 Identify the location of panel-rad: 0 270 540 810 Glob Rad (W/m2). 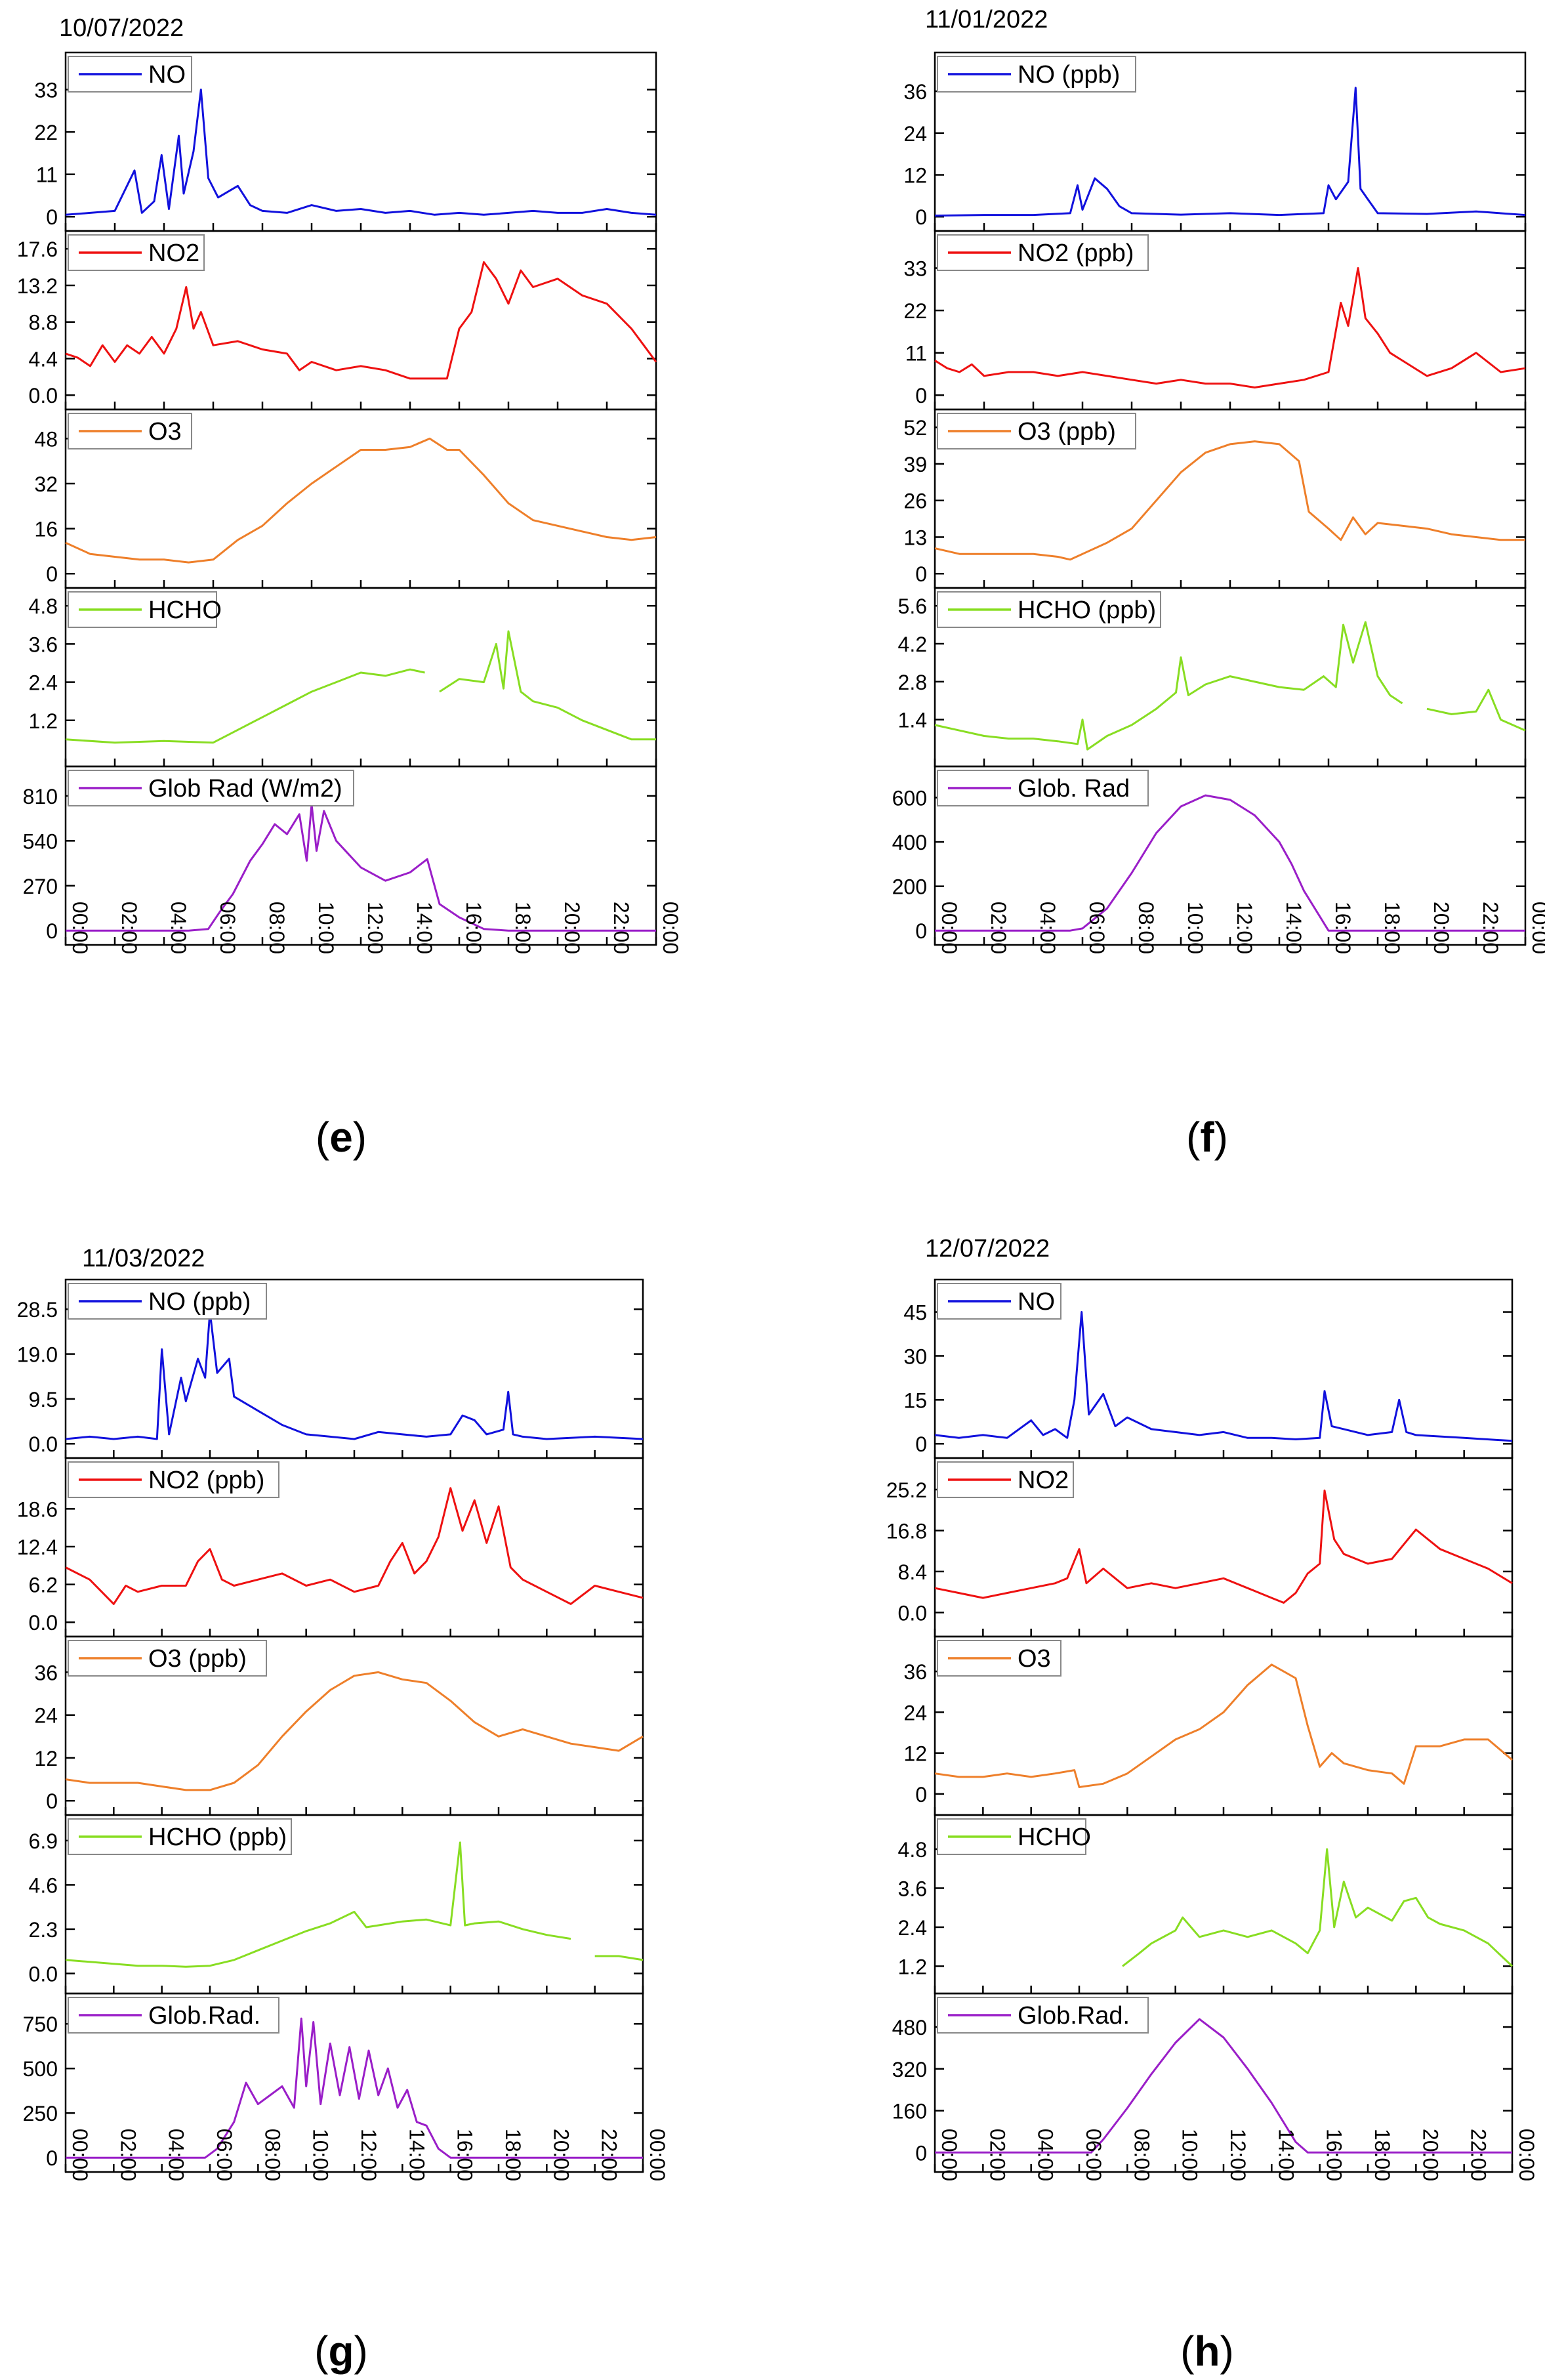
(340, 855).